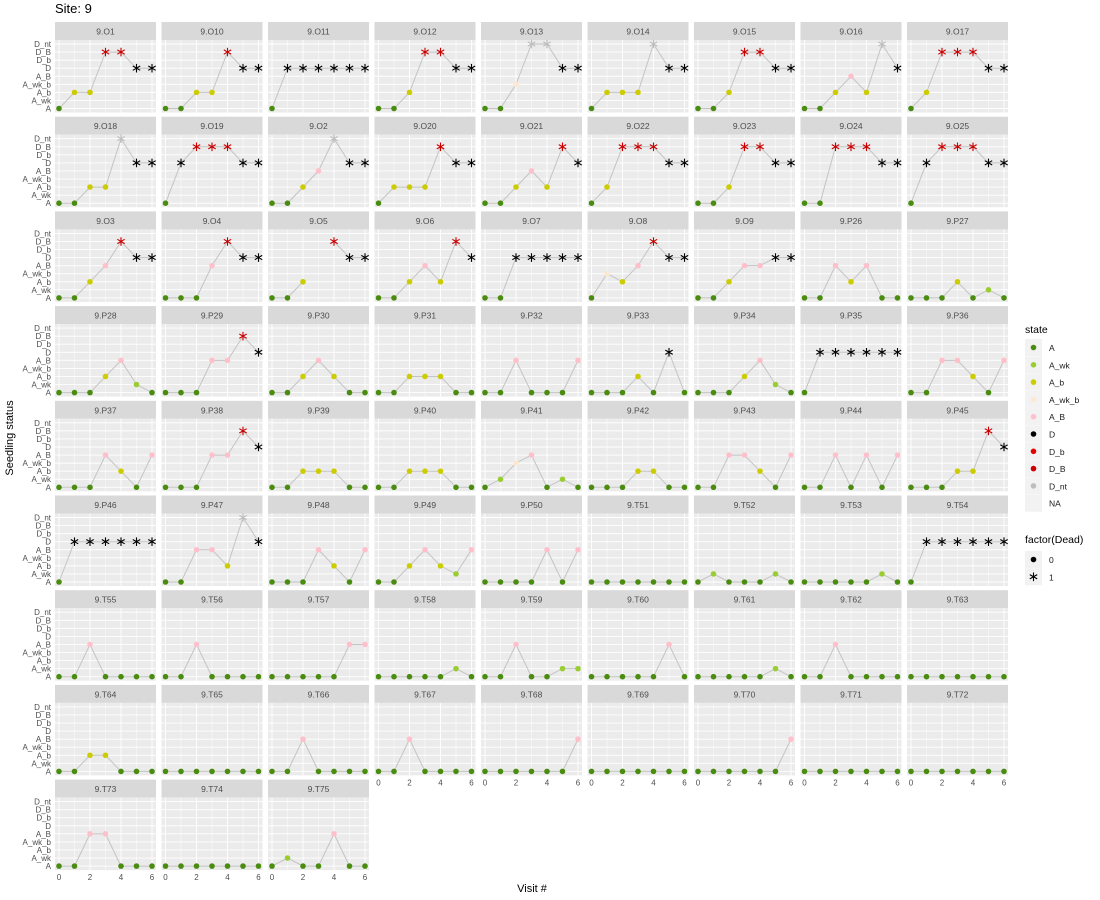 Image resolution: width=1100 pixels, height=900 pixels. I want to click on y-tick-label: A_wk_b, so click(37, 463).